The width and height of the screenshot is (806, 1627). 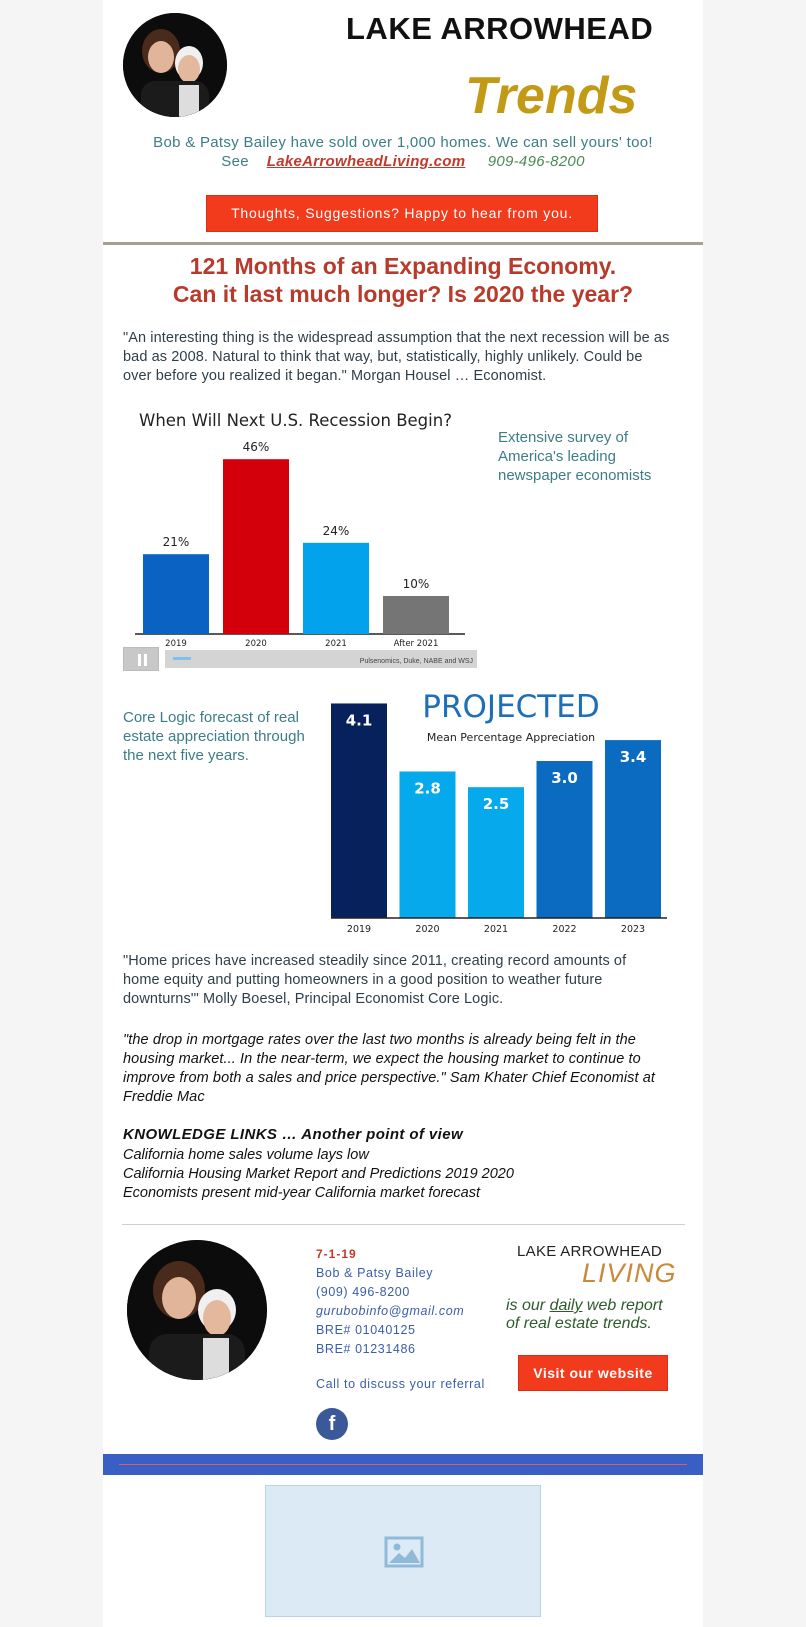 I want to click on chart1-tick-2: 2021, so click(x=336, y=644).